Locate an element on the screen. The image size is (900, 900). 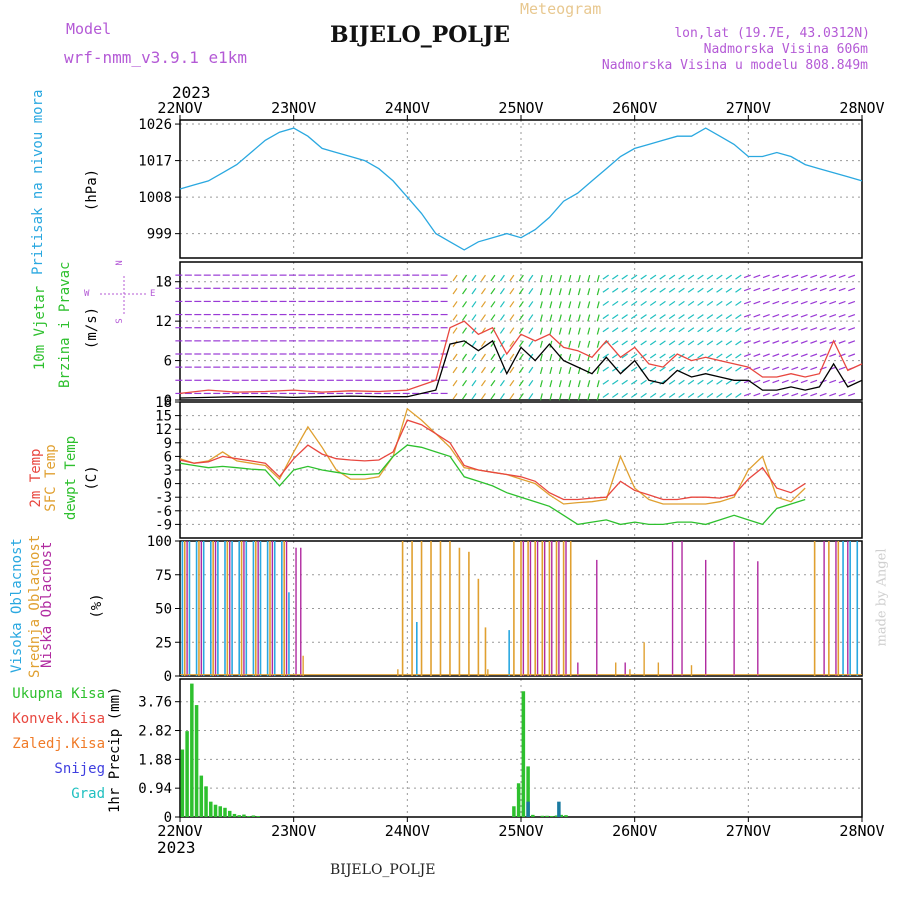
precip-hail-bar is located at coordinates (559, 809).